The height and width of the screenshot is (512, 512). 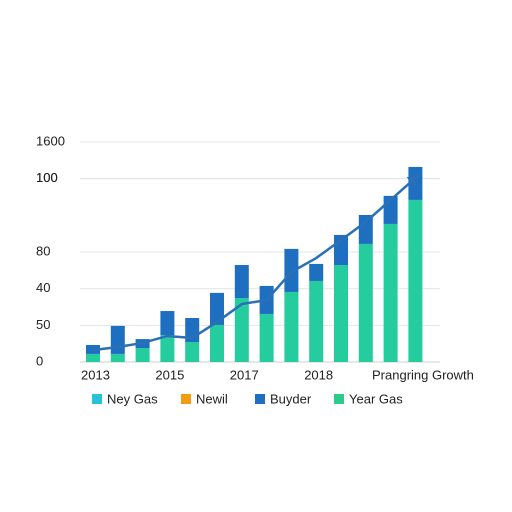 What do you see at coordinates (39, 360) in the screenshot?
I see `y-tick-label: 0` at bounding box center [39, 360].